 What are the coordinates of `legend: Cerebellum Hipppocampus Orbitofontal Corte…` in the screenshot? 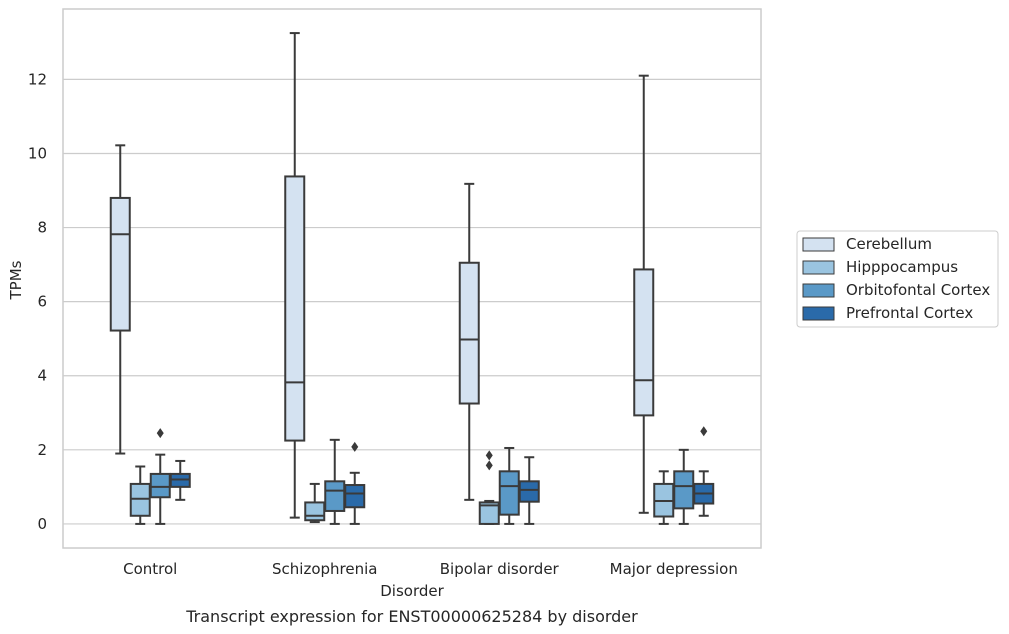 It's located at (897, 279).